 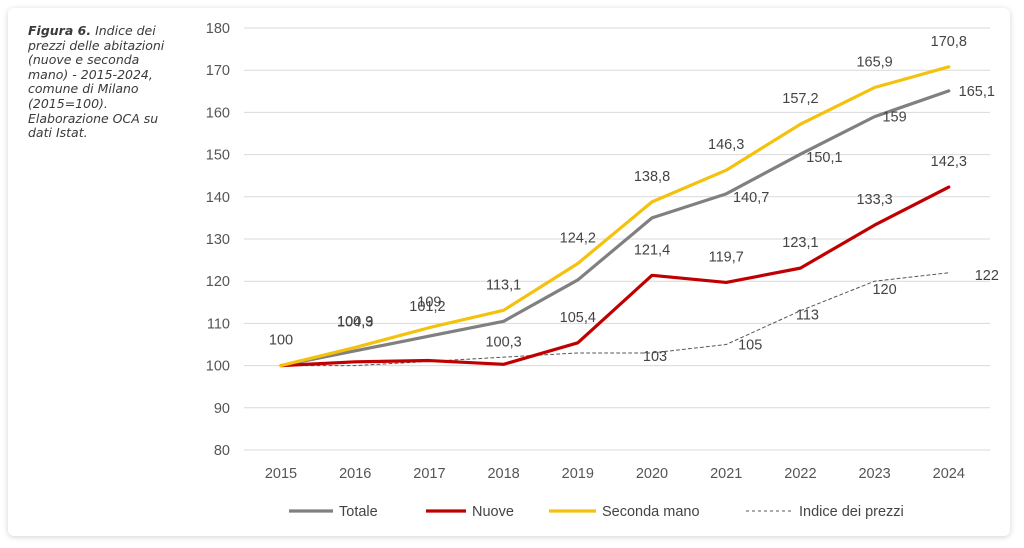 I want to click on y-tick-label: 160, so click(x=218, y=113).